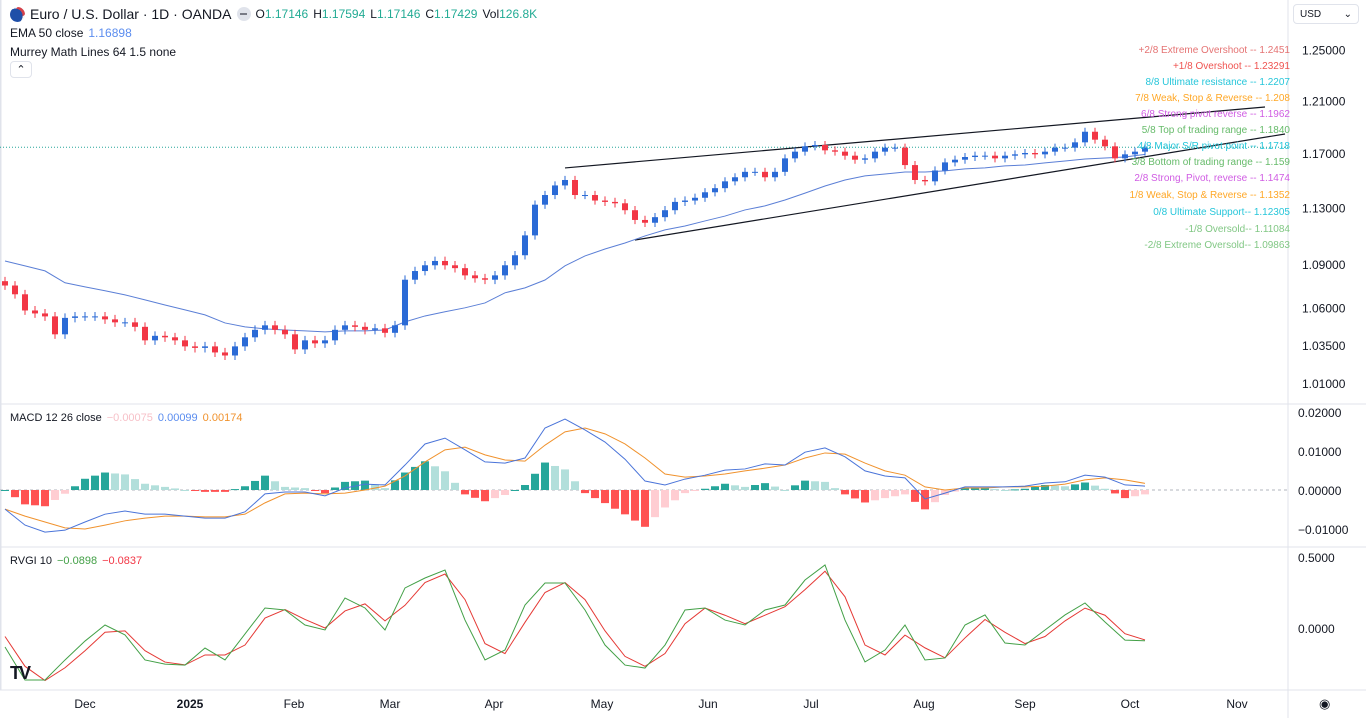  Describe the element at coordinates (1324, 265) in the screenshot. I see `price-axis-tick: 1.09000` at that location.